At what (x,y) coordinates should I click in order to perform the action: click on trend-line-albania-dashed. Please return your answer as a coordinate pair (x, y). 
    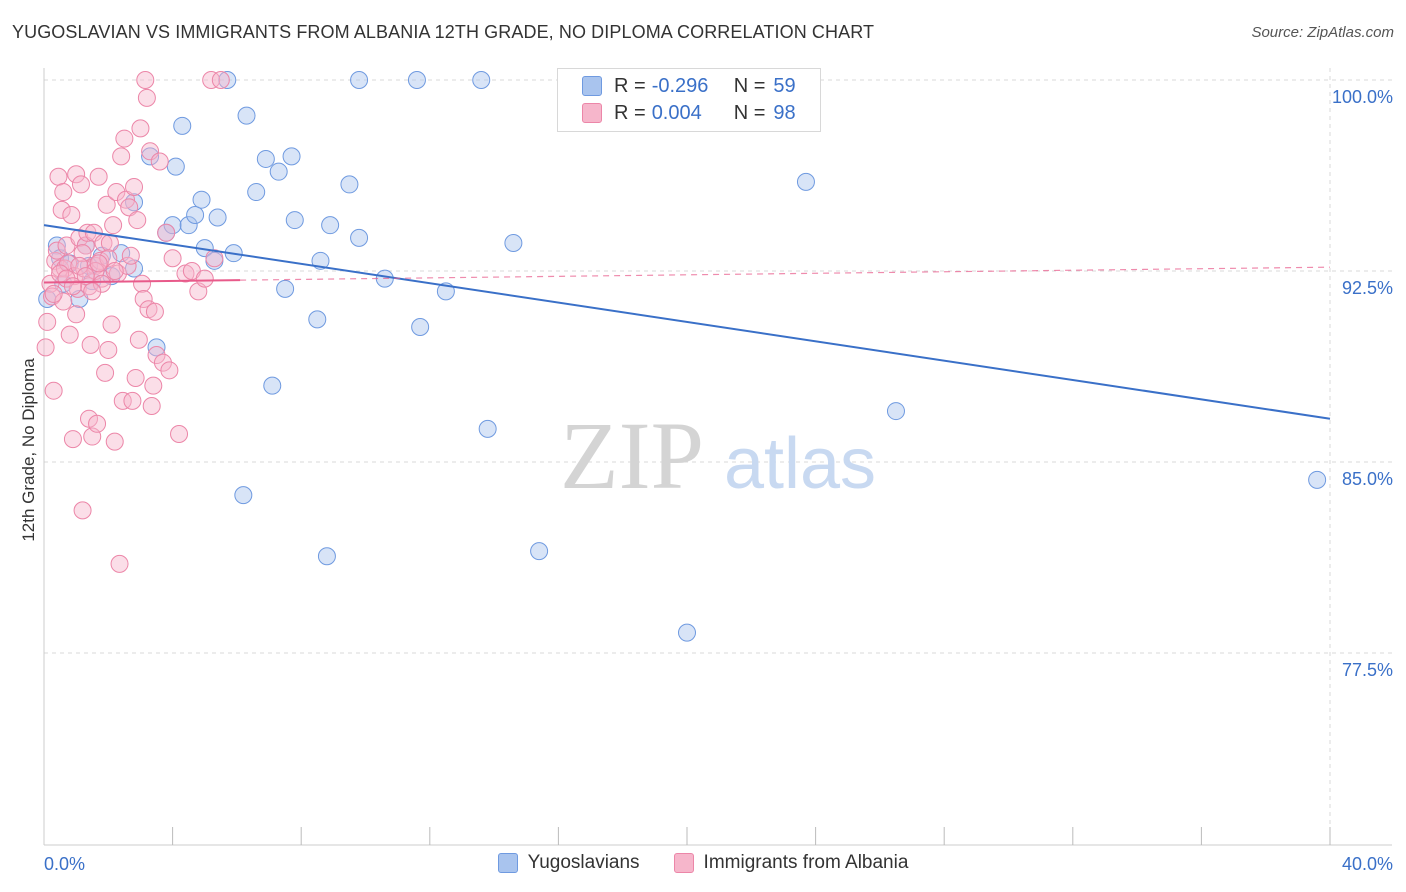
    Looking at the image, I should click on (785, 273).